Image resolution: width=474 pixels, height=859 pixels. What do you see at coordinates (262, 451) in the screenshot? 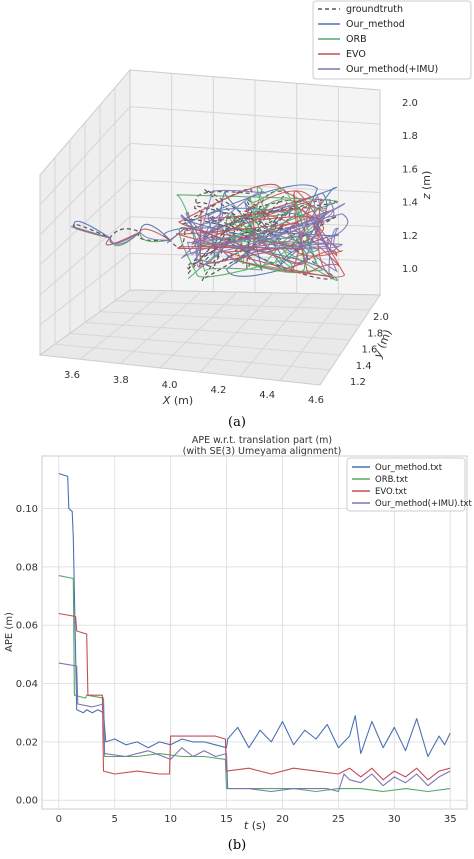
I see `chart-title-line2: (with SE(3) Umeyama alignment)` at bounding box center [262, 451].